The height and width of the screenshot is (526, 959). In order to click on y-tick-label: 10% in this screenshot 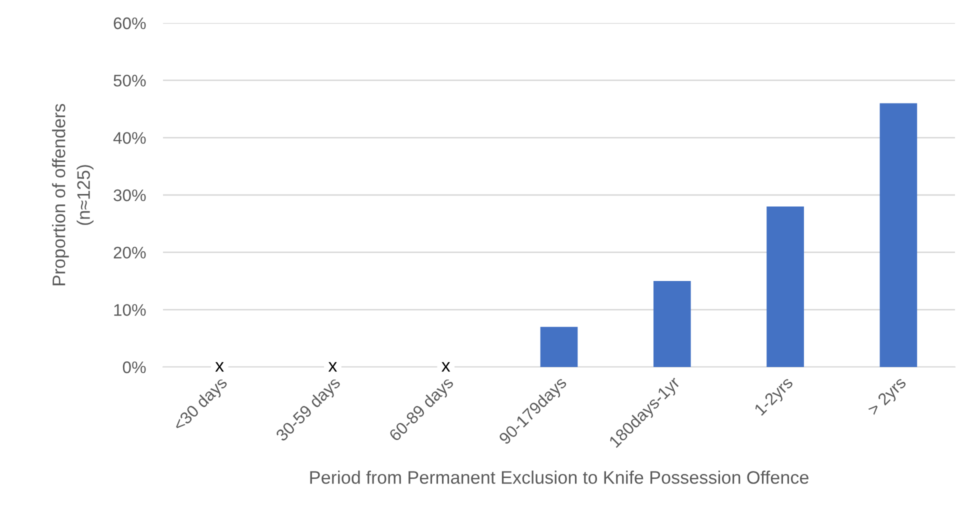, I will do `click(130, 310)`.